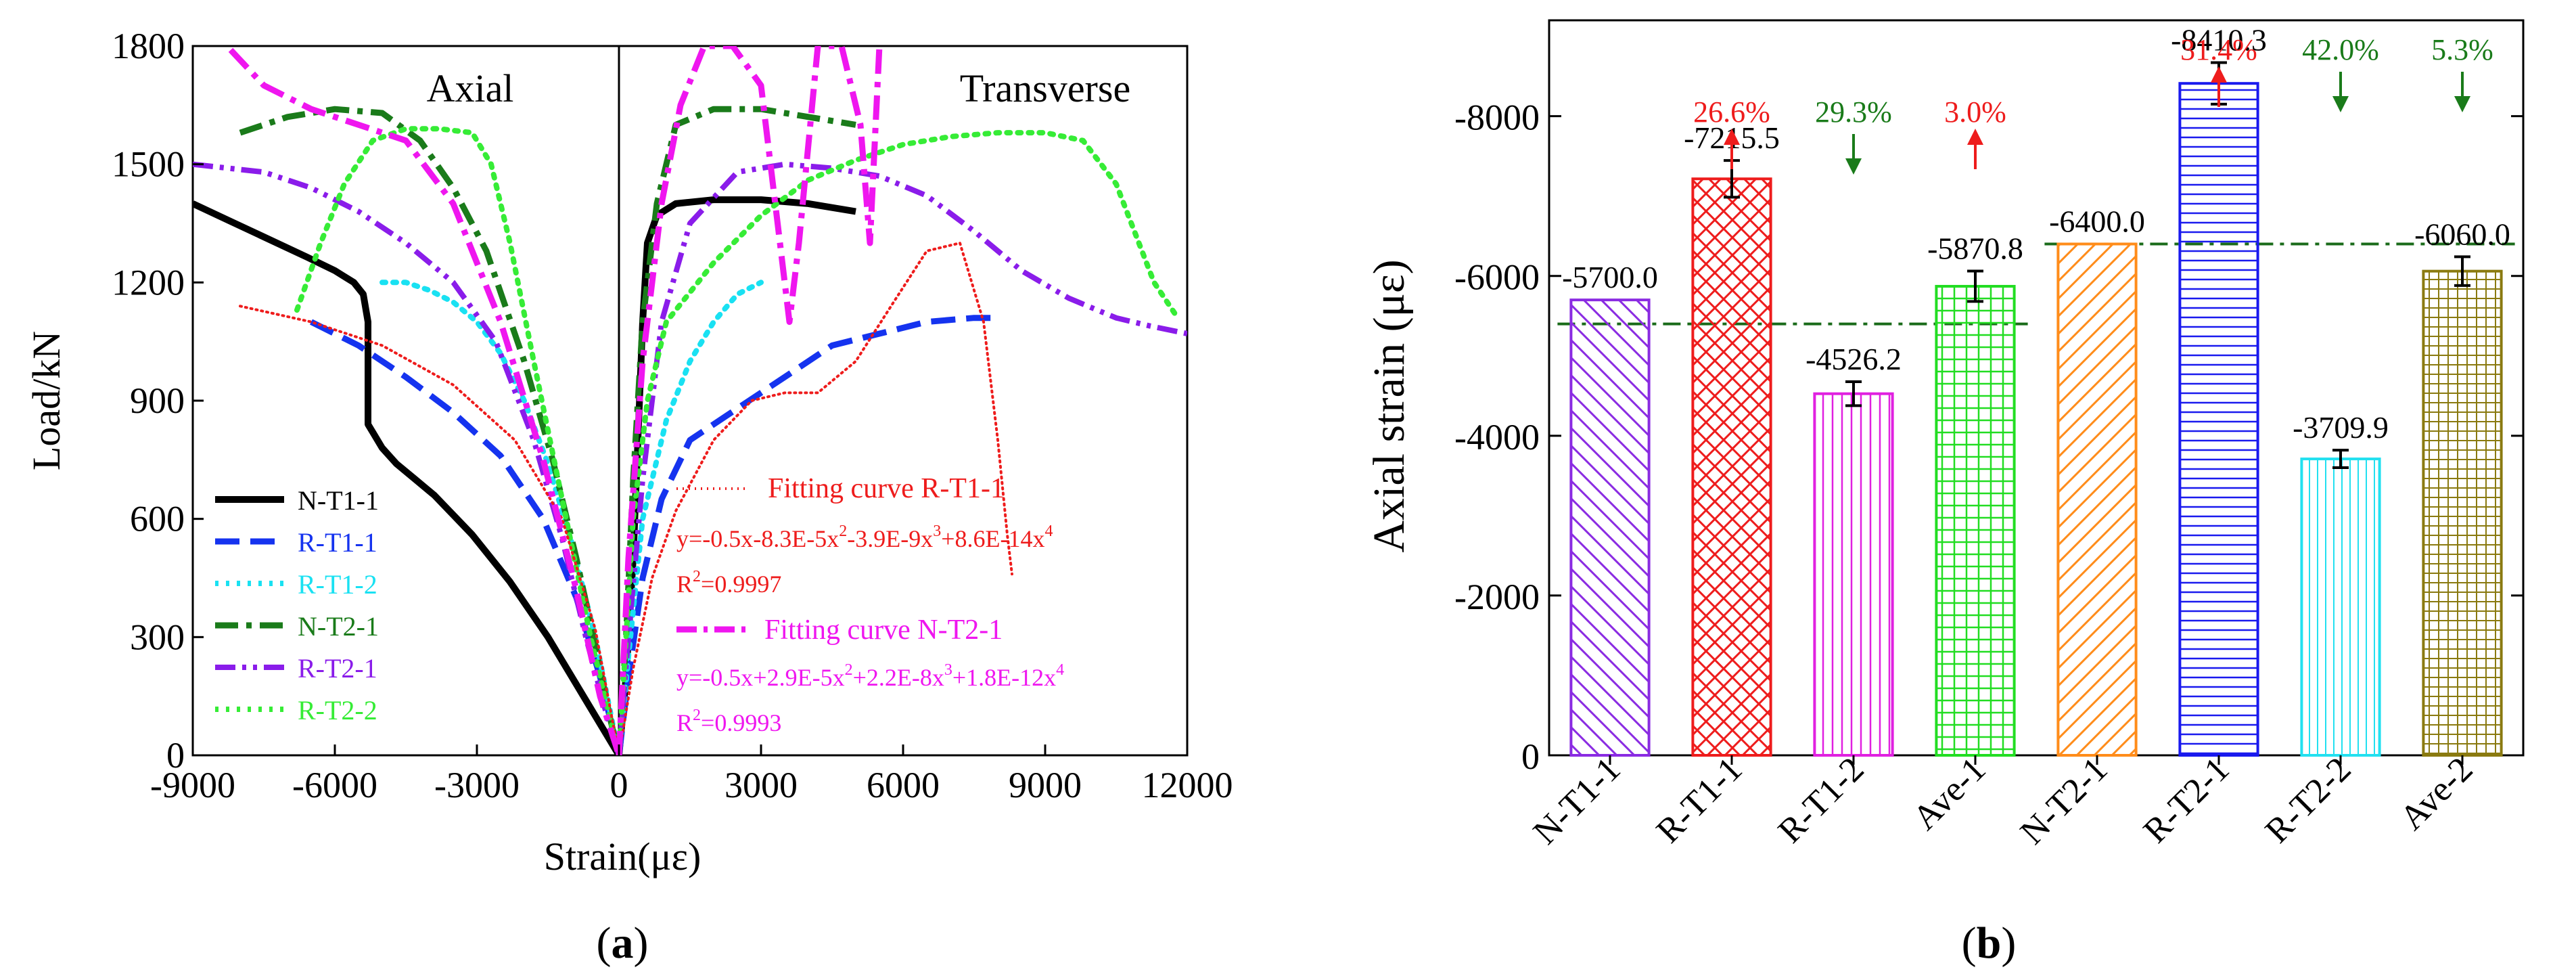  What do you see at coordinates (1975, 248) in the screenshot?
I see `value-label-ave-1: -5870.8` at bounding box center [1975, 248].